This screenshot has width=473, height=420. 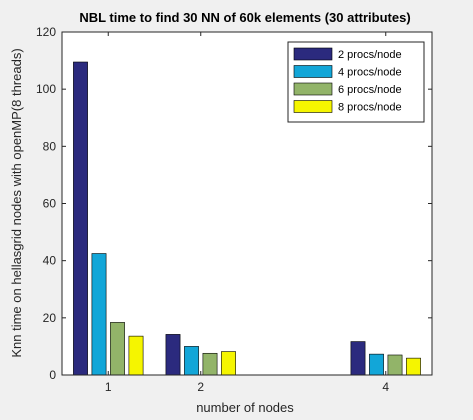 What do you see at coordinates (46, 89) in the screenshot?
I see `y-tick-label: 100` at bounding box center [46, 89].